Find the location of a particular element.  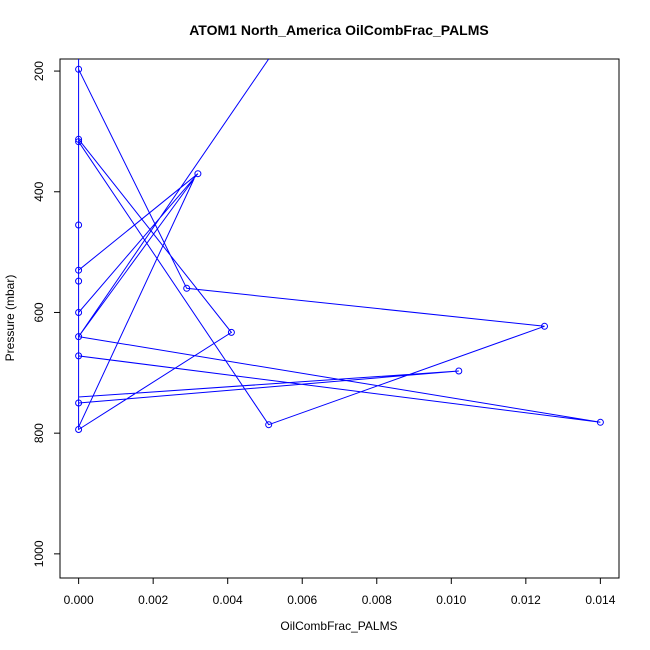

y-axis: 200 400 600 800 1000 is located at coordinates (46, 314).